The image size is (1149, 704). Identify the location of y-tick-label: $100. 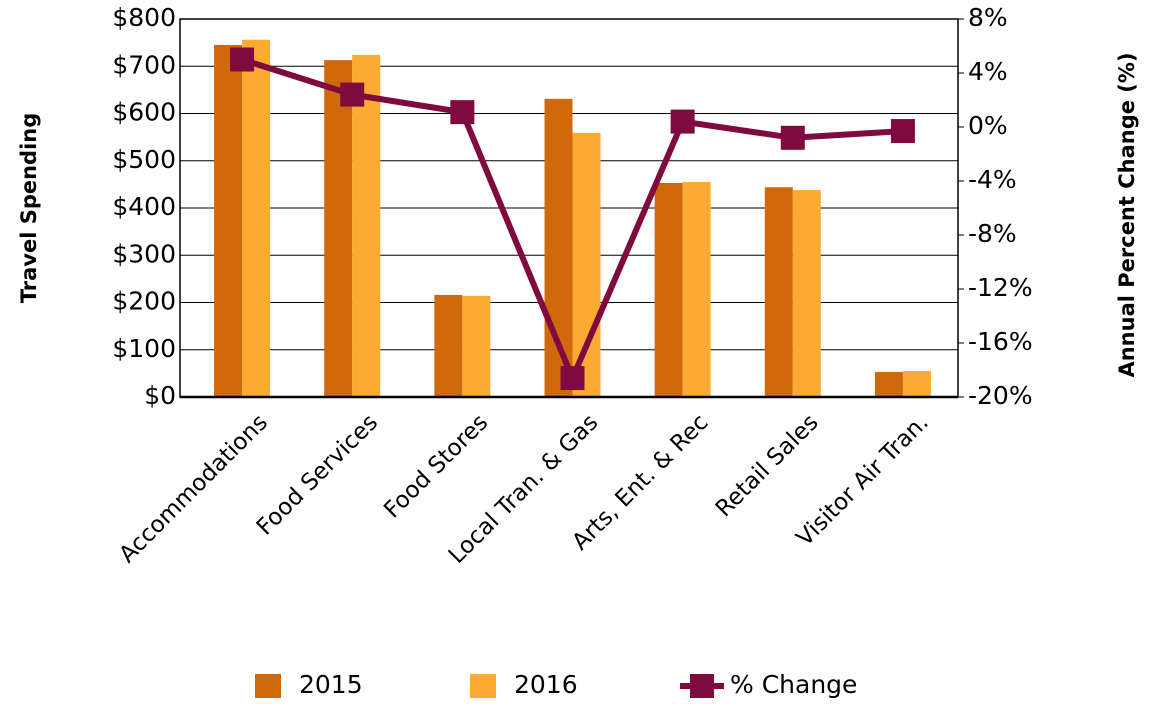
(144, 348).